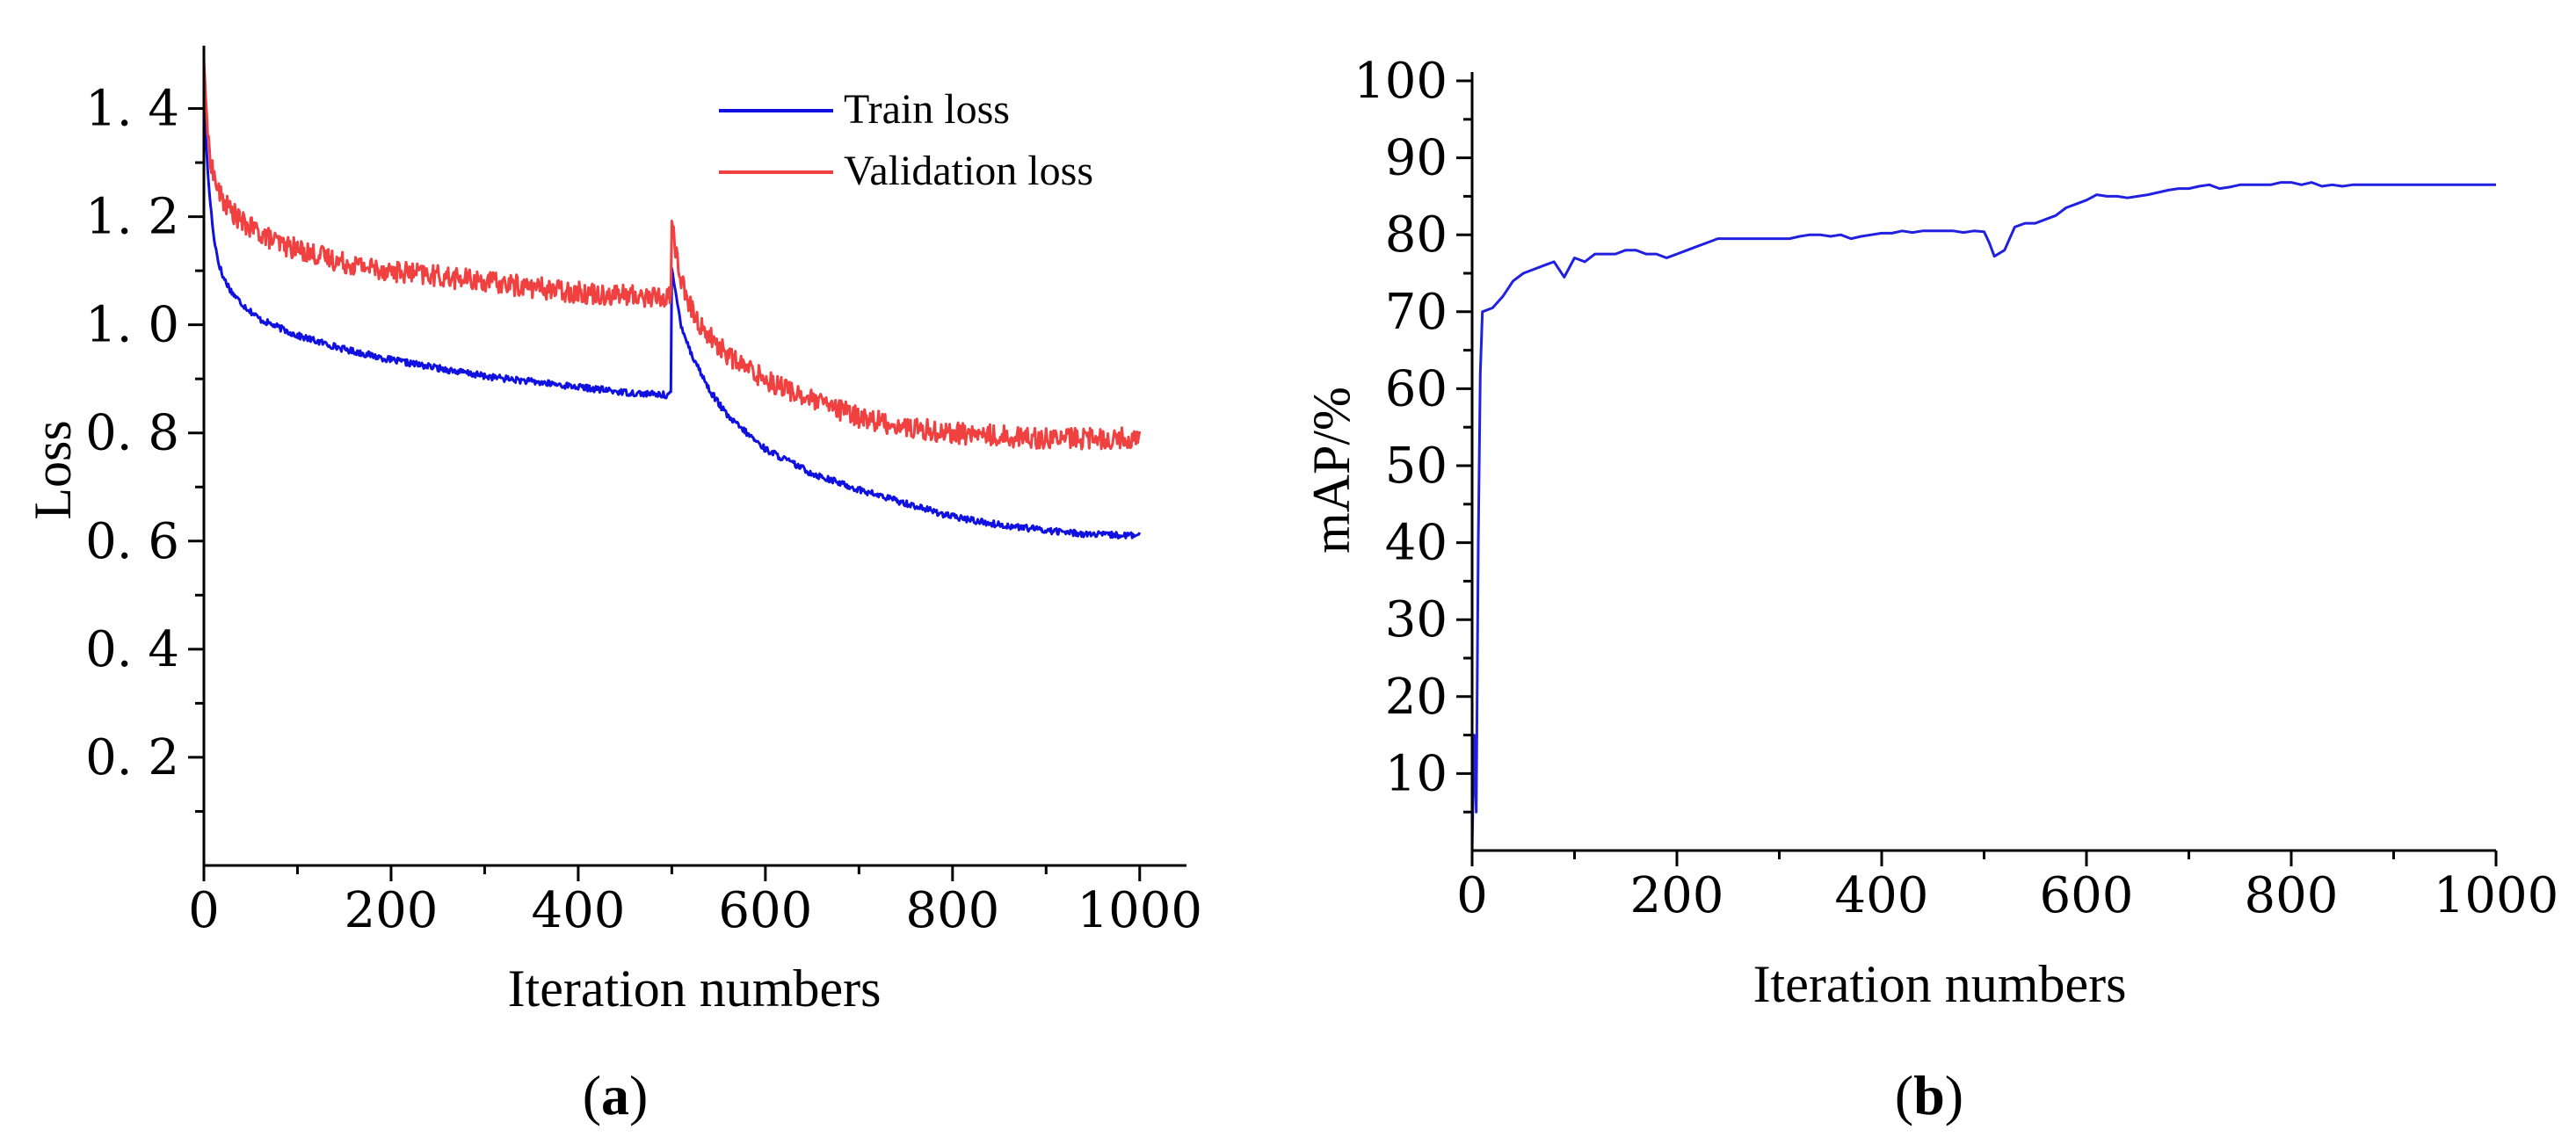 The height and width of the screenshot is (1144, 2576). What do you see at coordinates (1416, 158) in the screenshot?
I see `map-y-tick-label: 90` at bounding box center [1416, 158].